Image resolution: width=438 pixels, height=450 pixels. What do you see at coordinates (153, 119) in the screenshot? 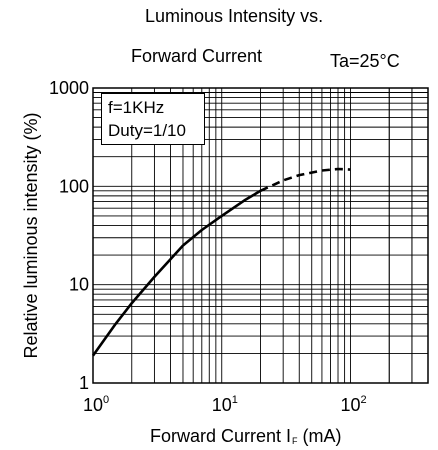
I see `annotation-box: f=1KHz Duty=1/10` at bounding box center [153, 119].